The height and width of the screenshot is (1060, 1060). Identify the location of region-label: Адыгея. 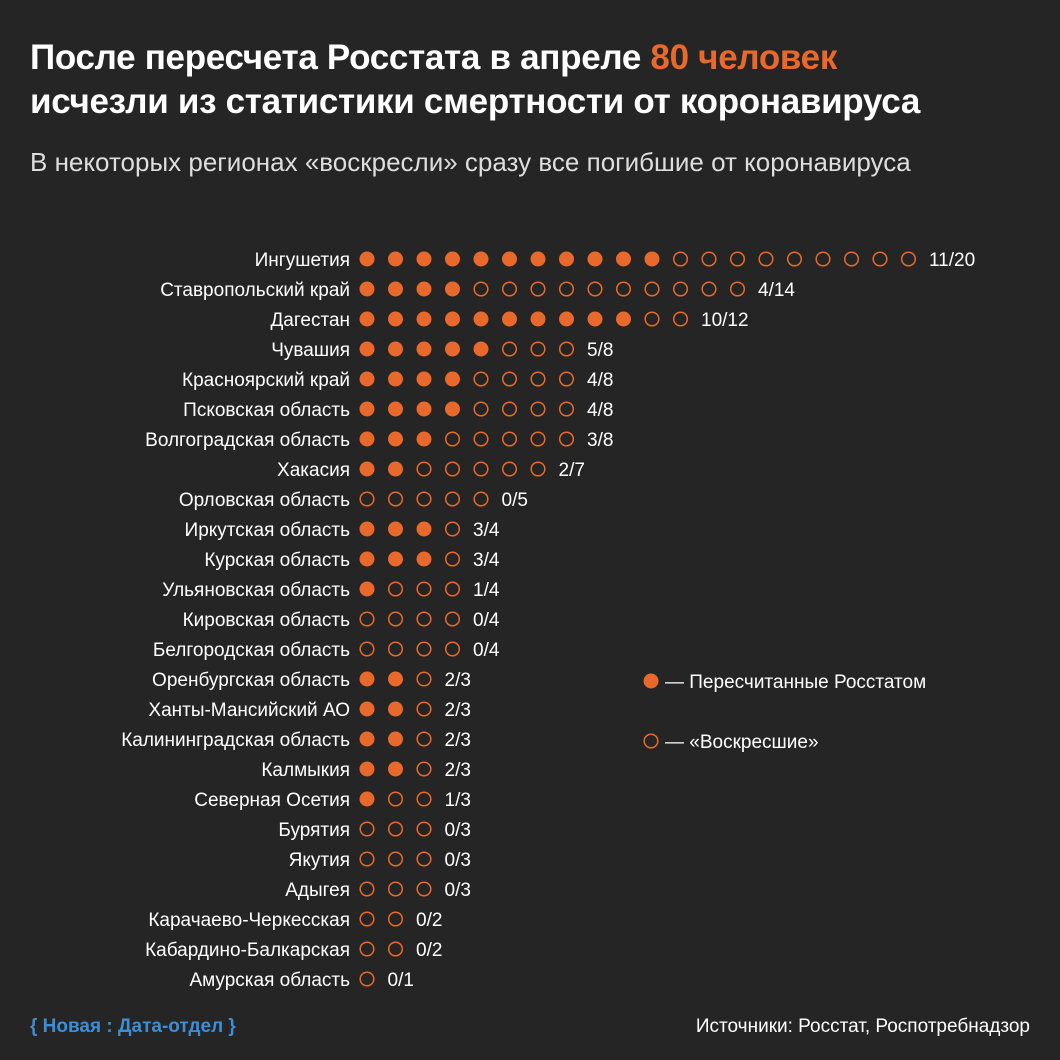
(317, 890).